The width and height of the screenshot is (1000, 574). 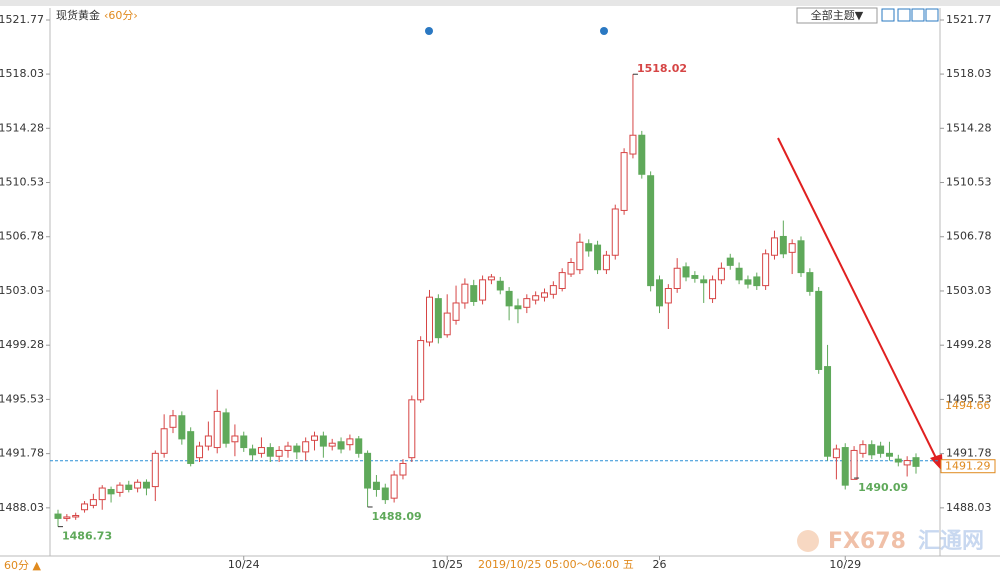 I want to click on theme-button, so click(x=837, y=15).